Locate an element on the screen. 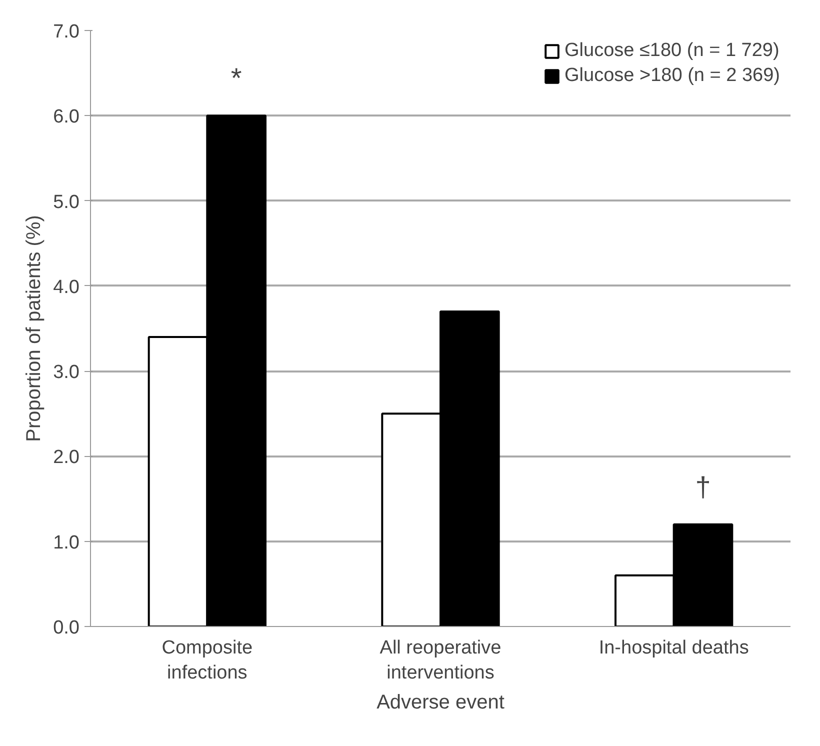  y-tick-label: 5.0 is located at coordinates (66, 202).